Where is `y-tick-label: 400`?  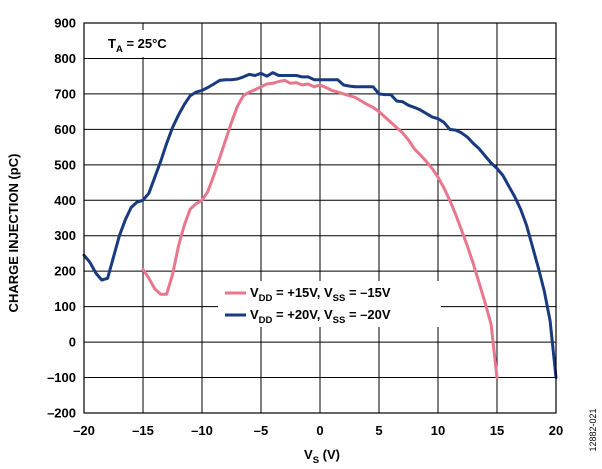
y-tick-label: 400 is located at coordinates (65, 200).